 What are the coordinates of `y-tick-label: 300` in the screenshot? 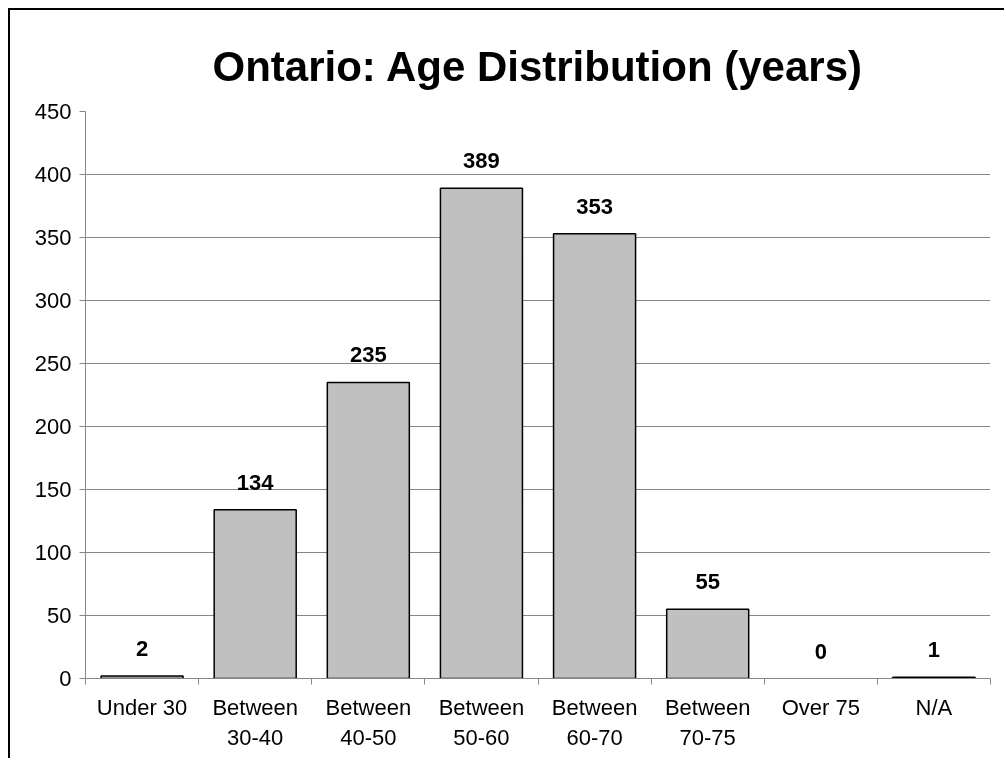 It's located at (53, 300).